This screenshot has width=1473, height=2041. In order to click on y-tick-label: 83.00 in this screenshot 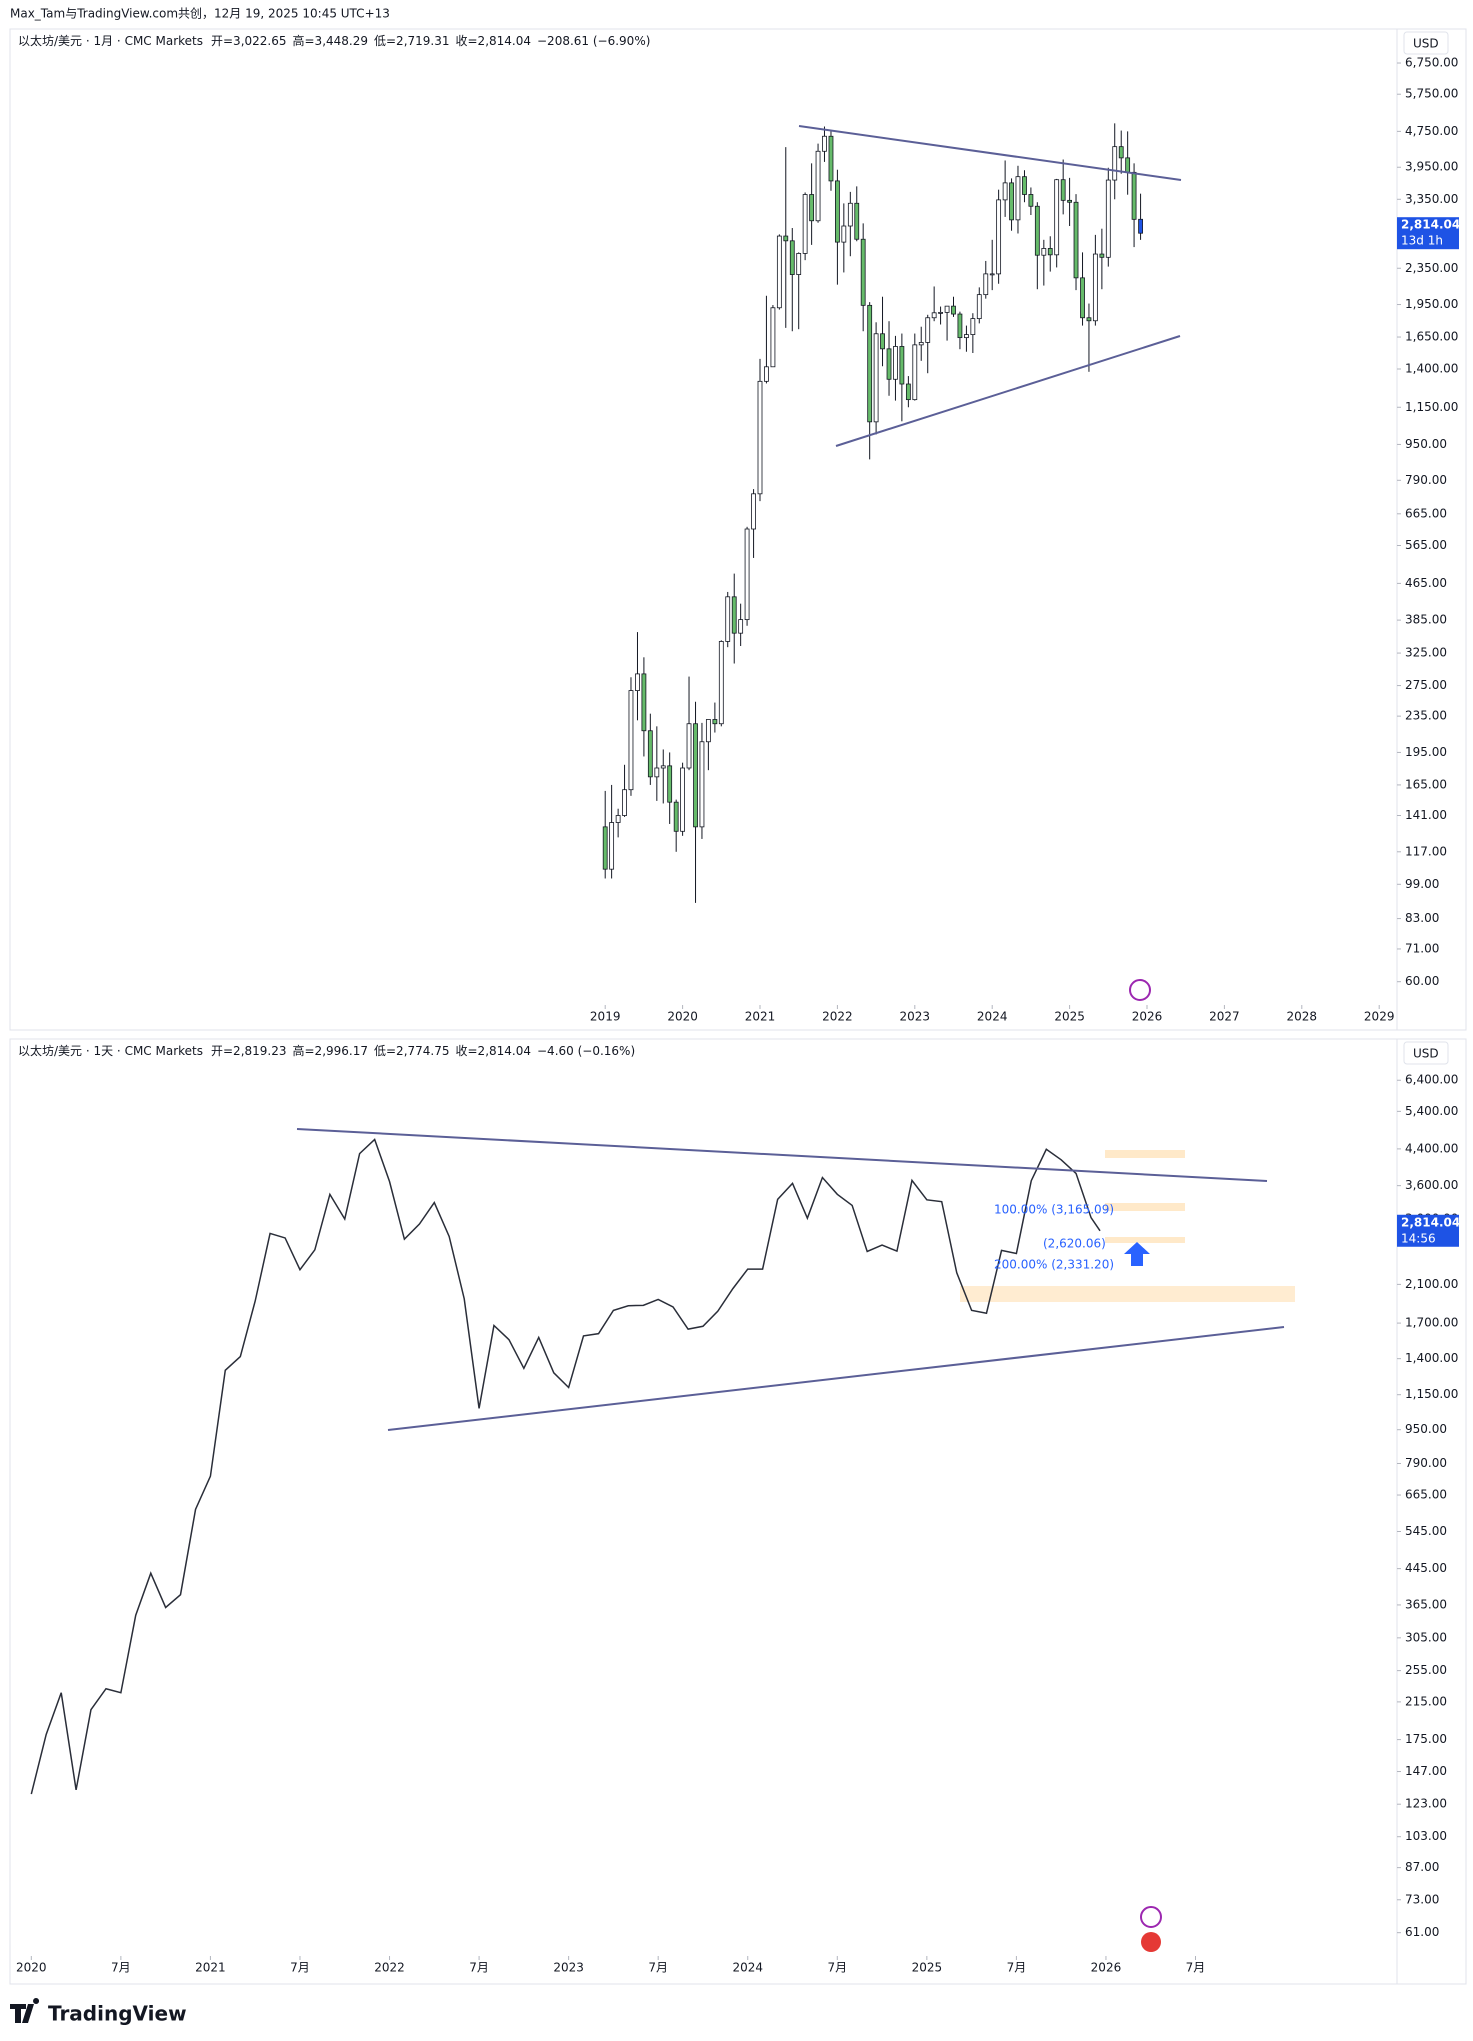, I will do `click(1422, 918)`.